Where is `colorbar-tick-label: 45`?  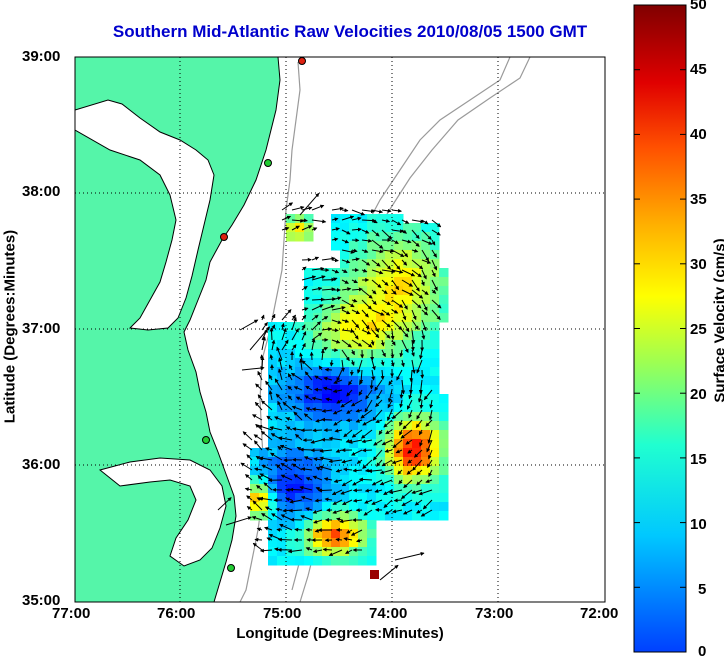 colorbar-tick-label: 45 is located at coordinates (698, 69).